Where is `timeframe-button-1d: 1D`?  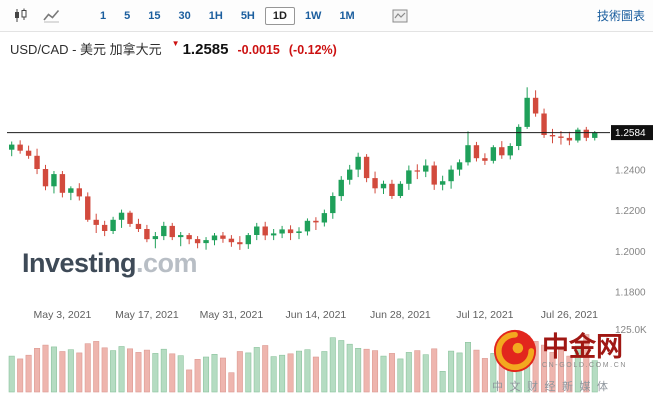
timeframe-button-1d: 1D is located at coordinates (279, 15).